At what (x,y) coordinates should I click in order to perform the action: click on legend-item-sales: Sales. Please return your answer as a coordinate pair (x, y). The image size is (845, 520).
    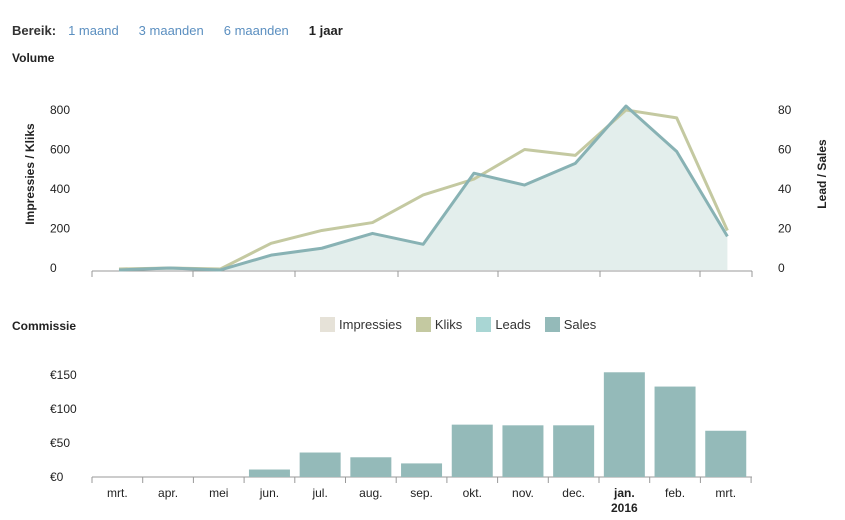
    Looking at the image, I should click on (570, 324).